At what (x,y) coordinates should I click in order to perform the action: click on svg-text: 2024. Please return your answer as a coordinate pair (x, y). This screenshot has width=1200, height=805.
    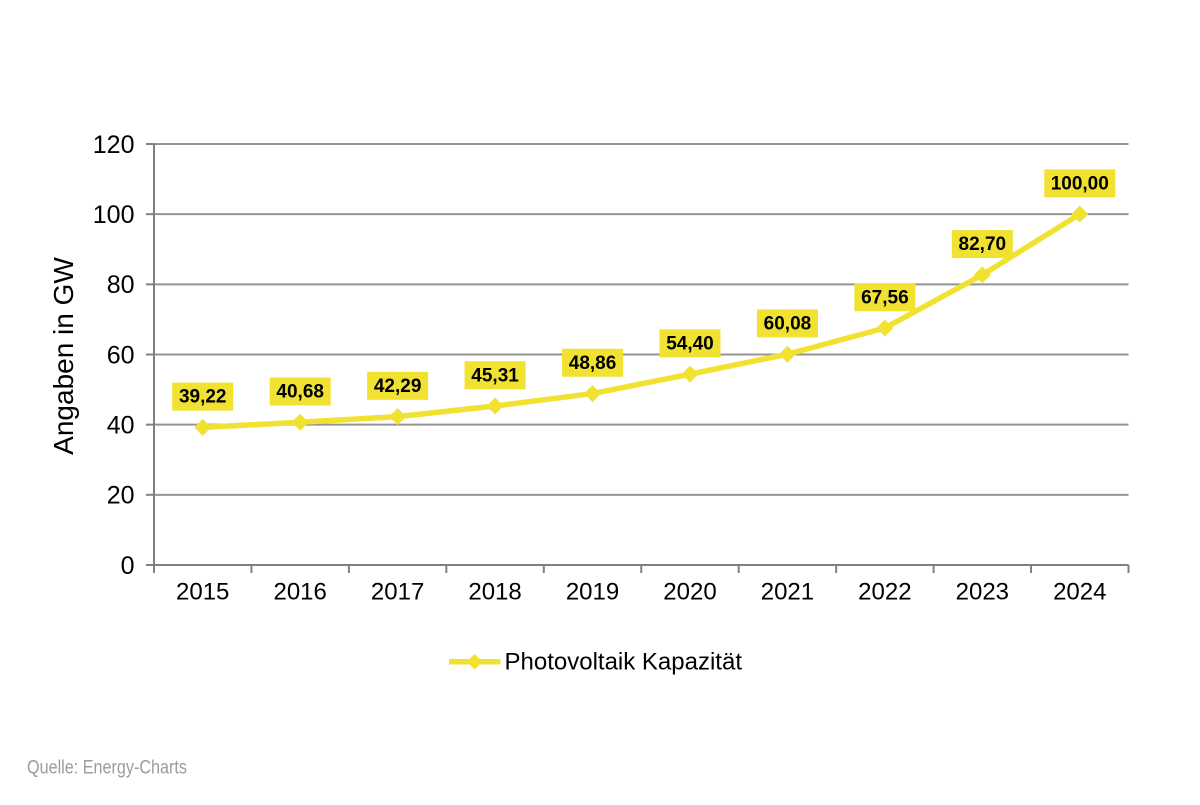
    Looking at the image, I should click on (1079, 592).